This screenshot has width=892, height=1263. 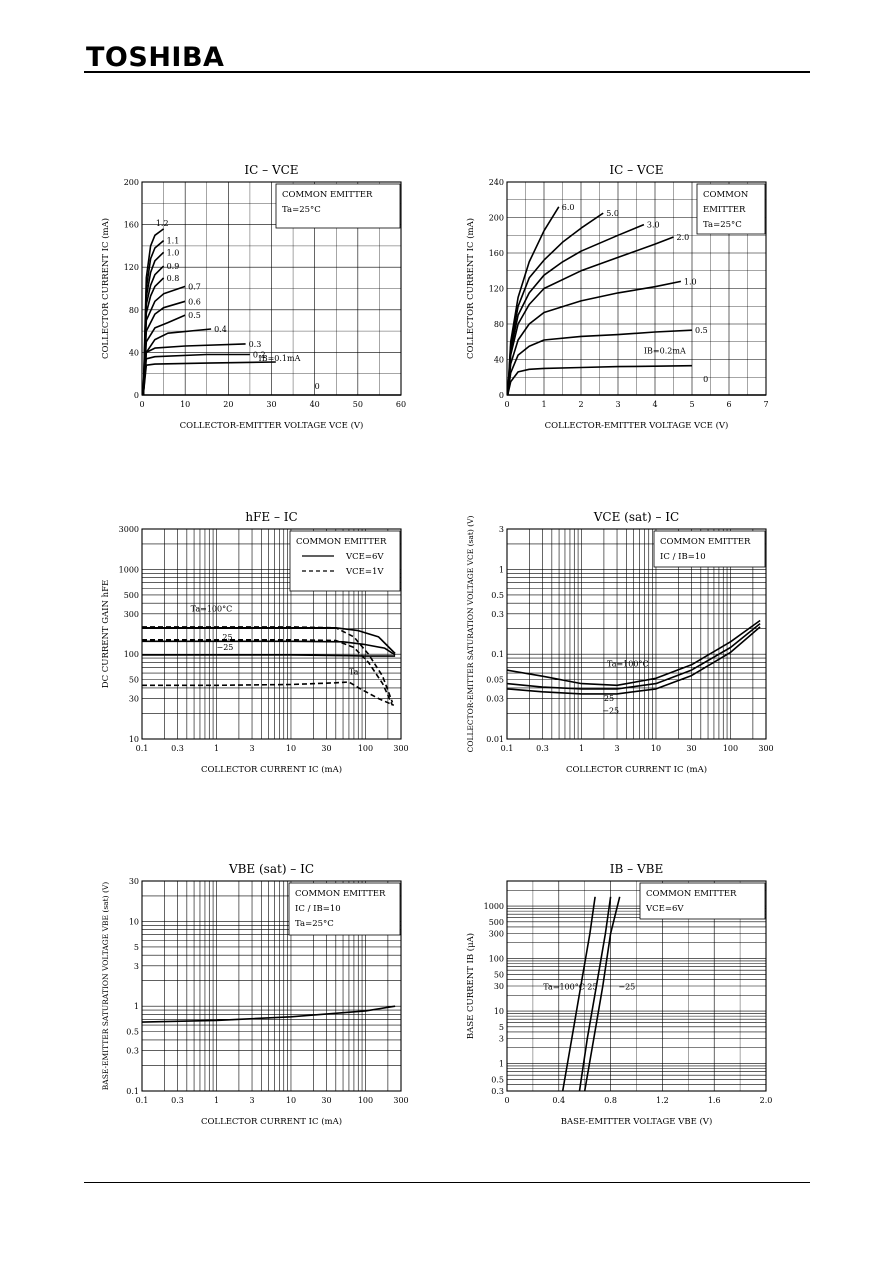 I want to click on x-tick-label: 10, so click(x=185, y=404).